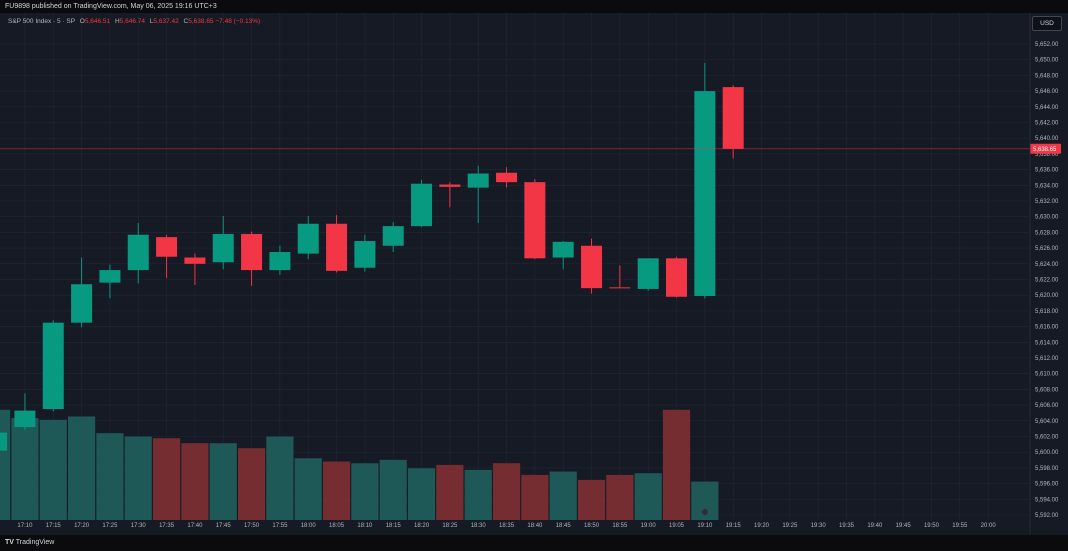 This screenshot has width=1068, height=551. What do you see at coordinates (1047, 516) in the screenshot?
I see `y-tick-label: 5,592.00` at bounding box center [1047, 516].